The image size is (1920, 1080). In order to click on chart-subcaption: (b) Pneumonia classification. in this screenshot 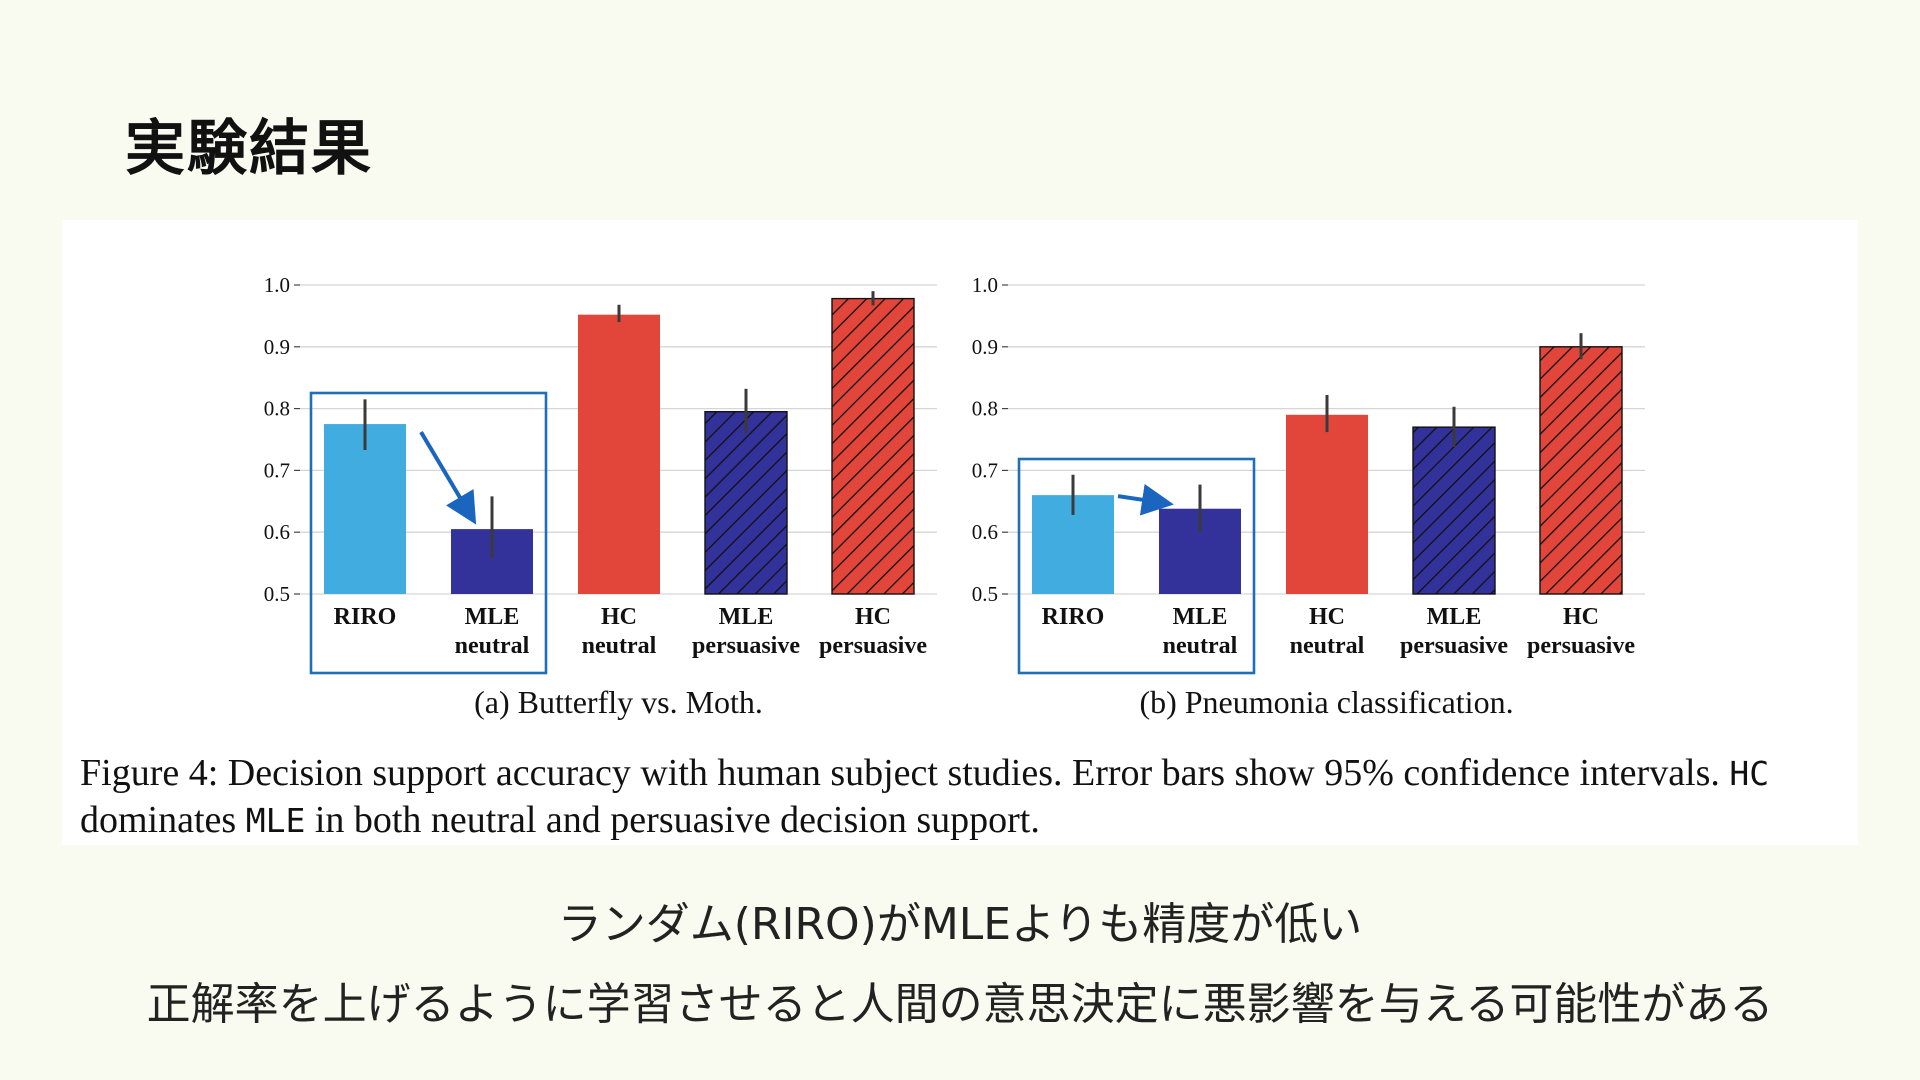, I will do `click(1326, 702)`.